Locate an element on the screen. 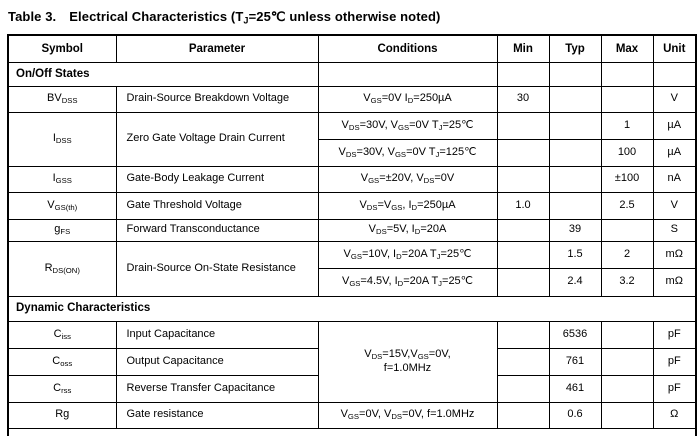 This screenshot has height=436, width=699. header-conditions: Conditions is located at coordinates (407, 48).